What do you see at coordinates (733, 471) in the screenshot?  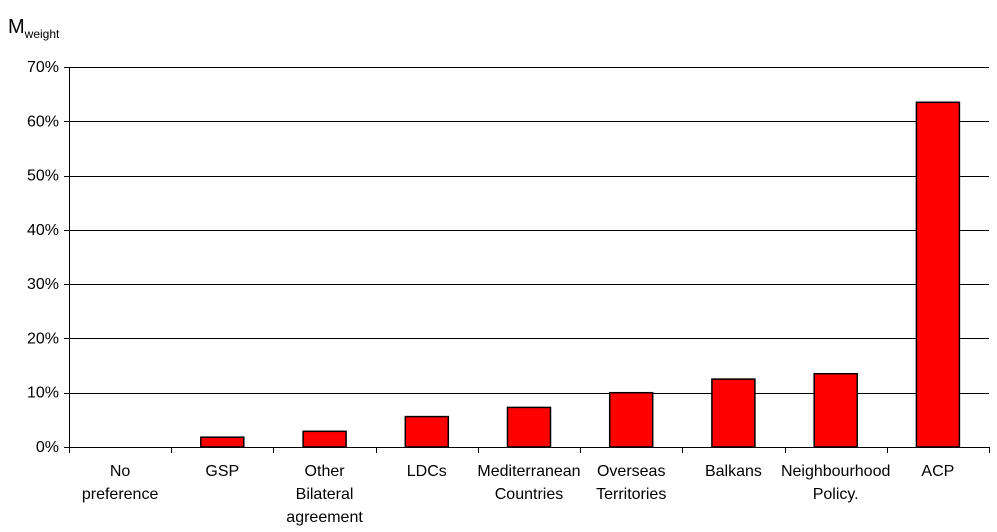 I see `x-tick-label: Balkans` at bounding box center [733, 471].